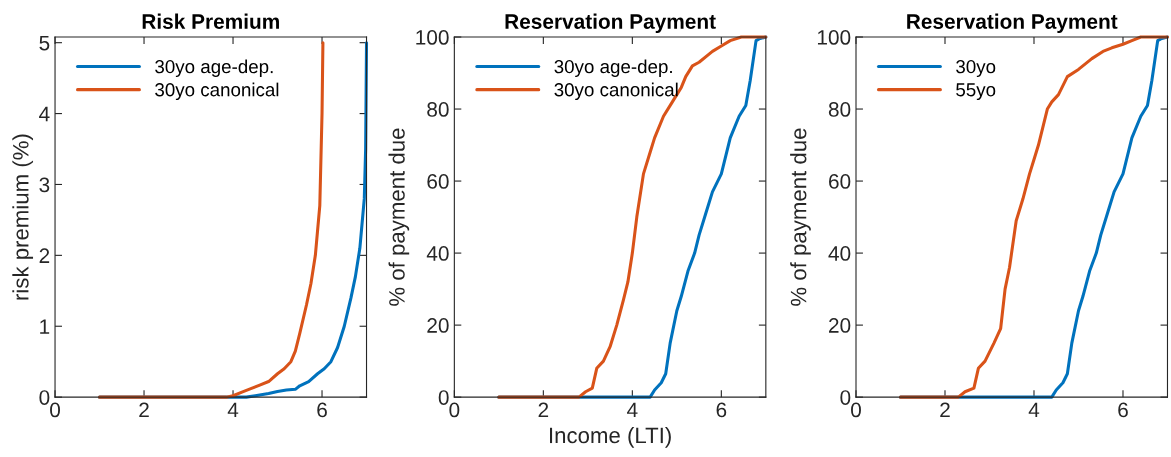 This screenshot has height=457, width=1171. What do you see at coordinates (976, 92) in the screenshot?
I see `legend-label: 55yo` at bounding box center [976, 92].